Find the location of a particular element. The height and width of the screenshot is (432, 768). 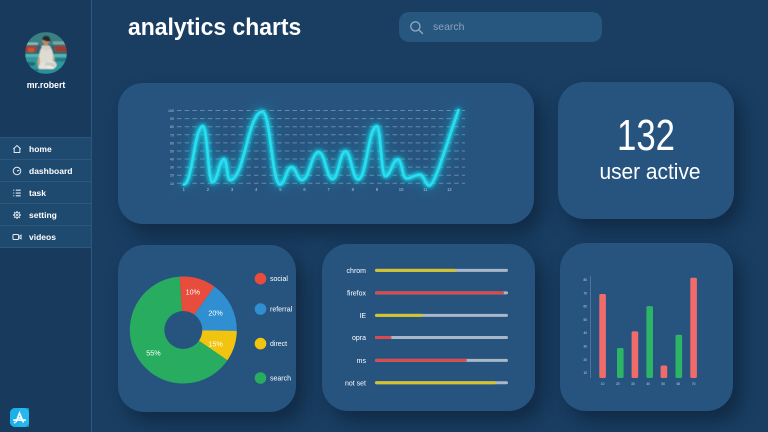

svg-text: 1 is located at coordinates (184, 189).